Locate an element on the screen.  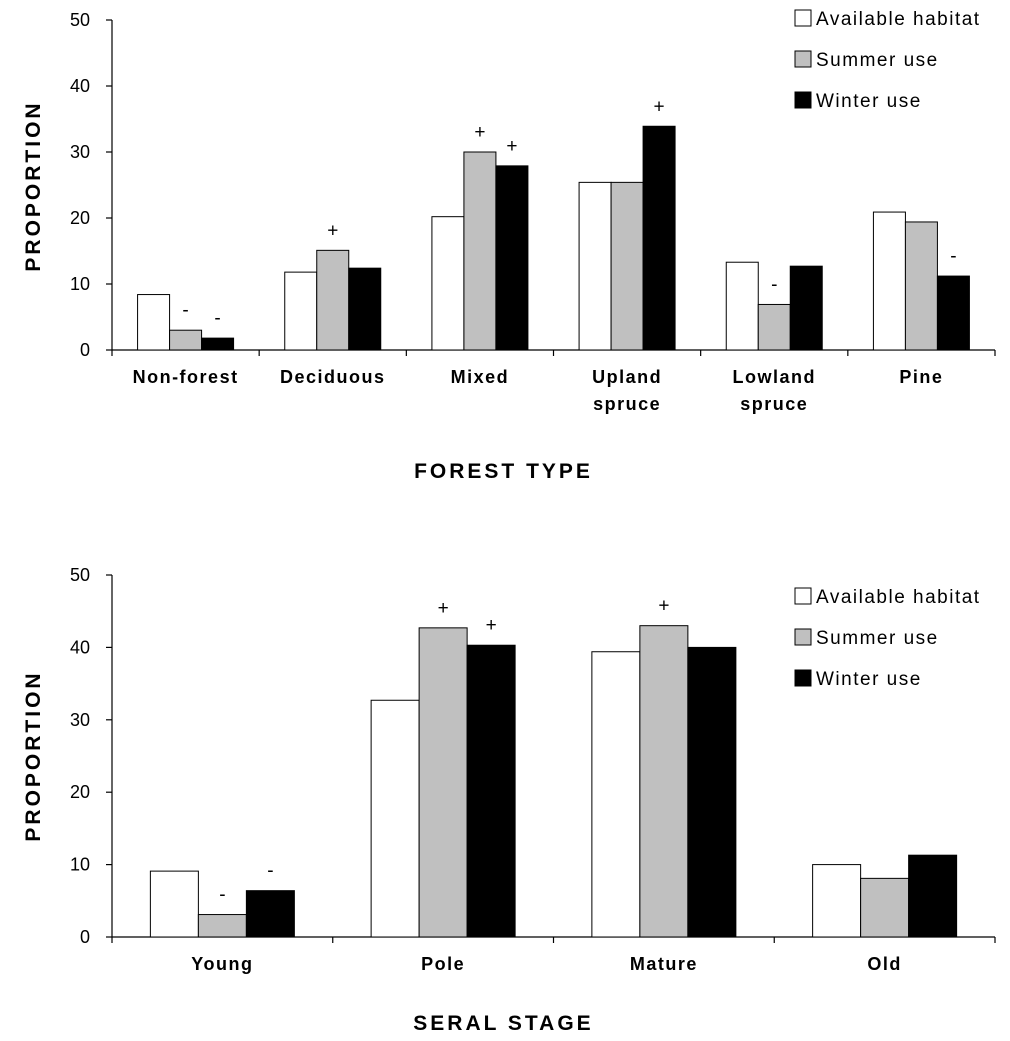
category-label: Mature is located at coordinates (664, 964).